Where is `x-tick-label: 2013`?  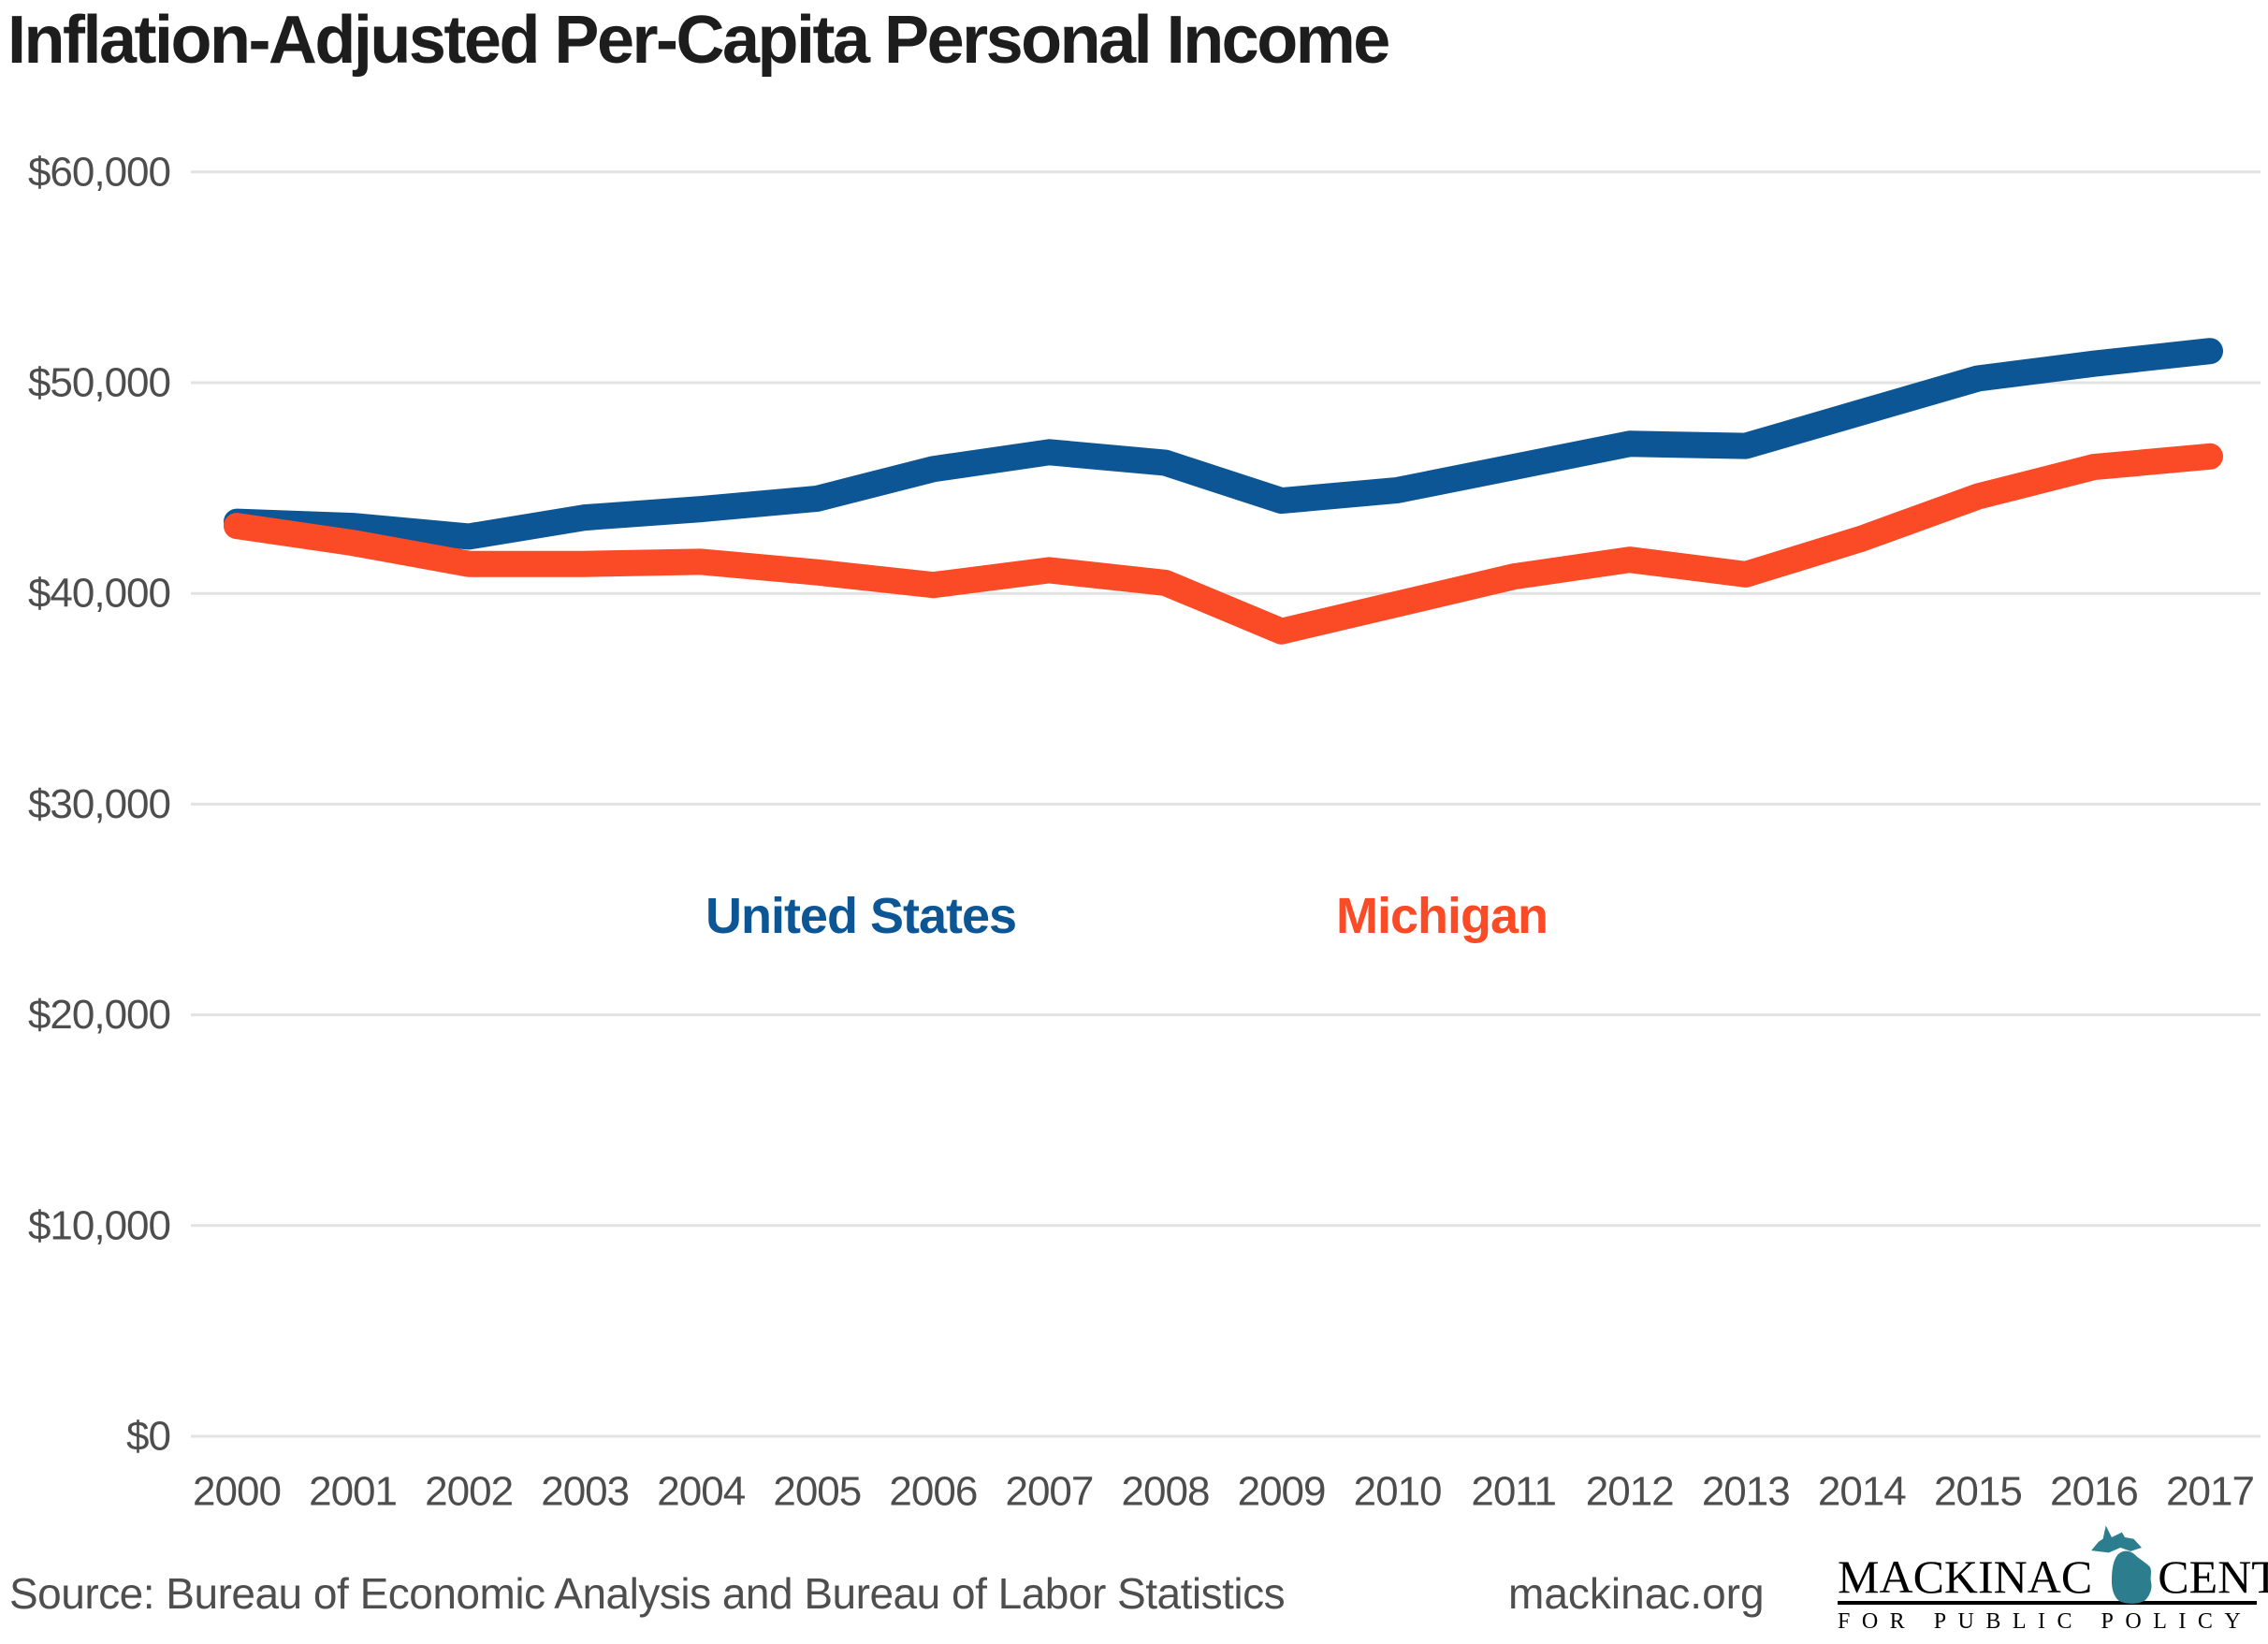 x-tick-label: 2013 is located at coordinates (1746, 1492).